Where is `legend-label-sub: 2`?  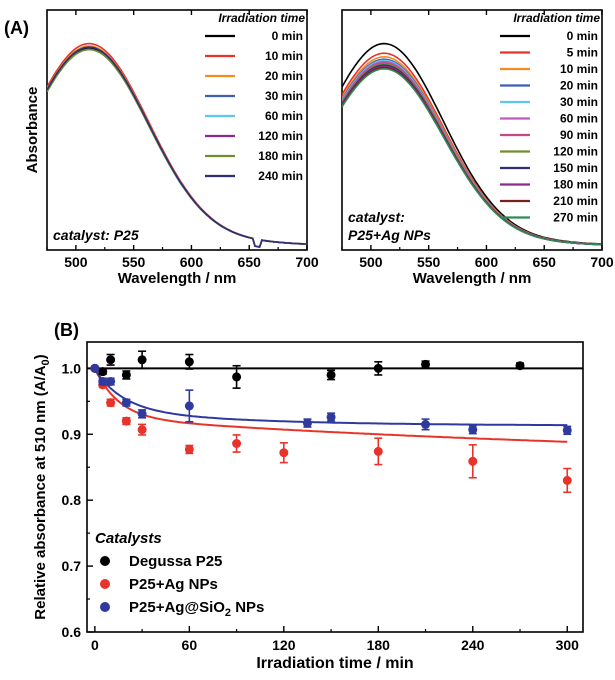
legend-label-sub: 2 is located at coordinates (228, 613).